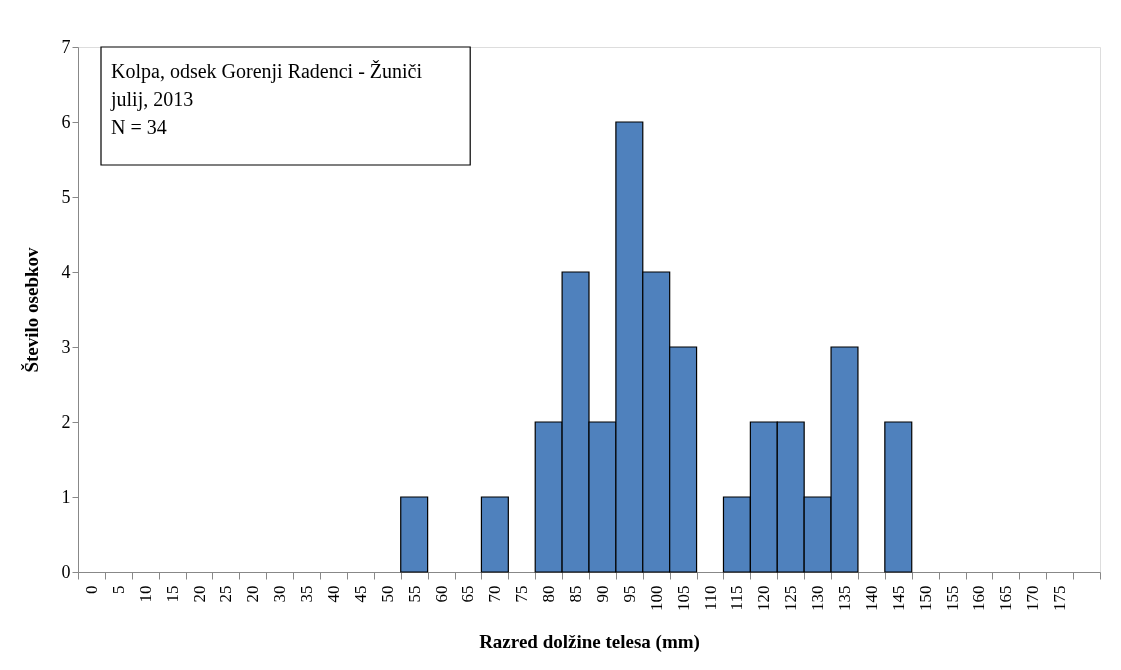  What do you see at coordinates (589, 642) in the screenshot?
I see `x-axis-title: Razred dolžine telesa (mm)` at bounding box center [589, 642].